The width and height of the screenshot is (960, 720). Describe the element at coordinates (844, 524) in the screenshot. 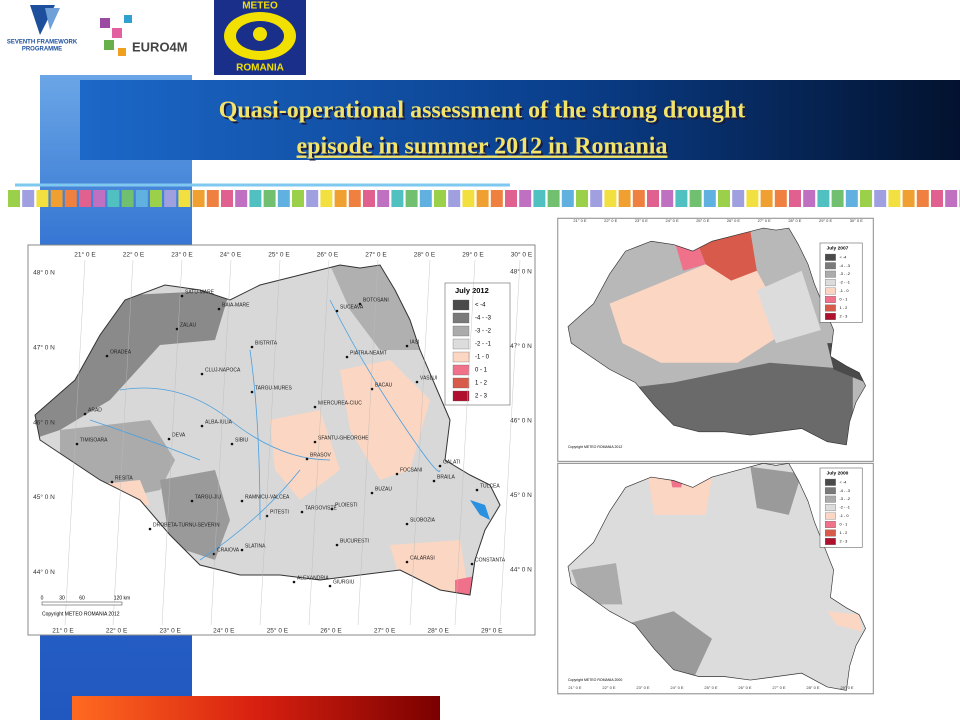

I see `legend-label: 0 - 1` at that location.